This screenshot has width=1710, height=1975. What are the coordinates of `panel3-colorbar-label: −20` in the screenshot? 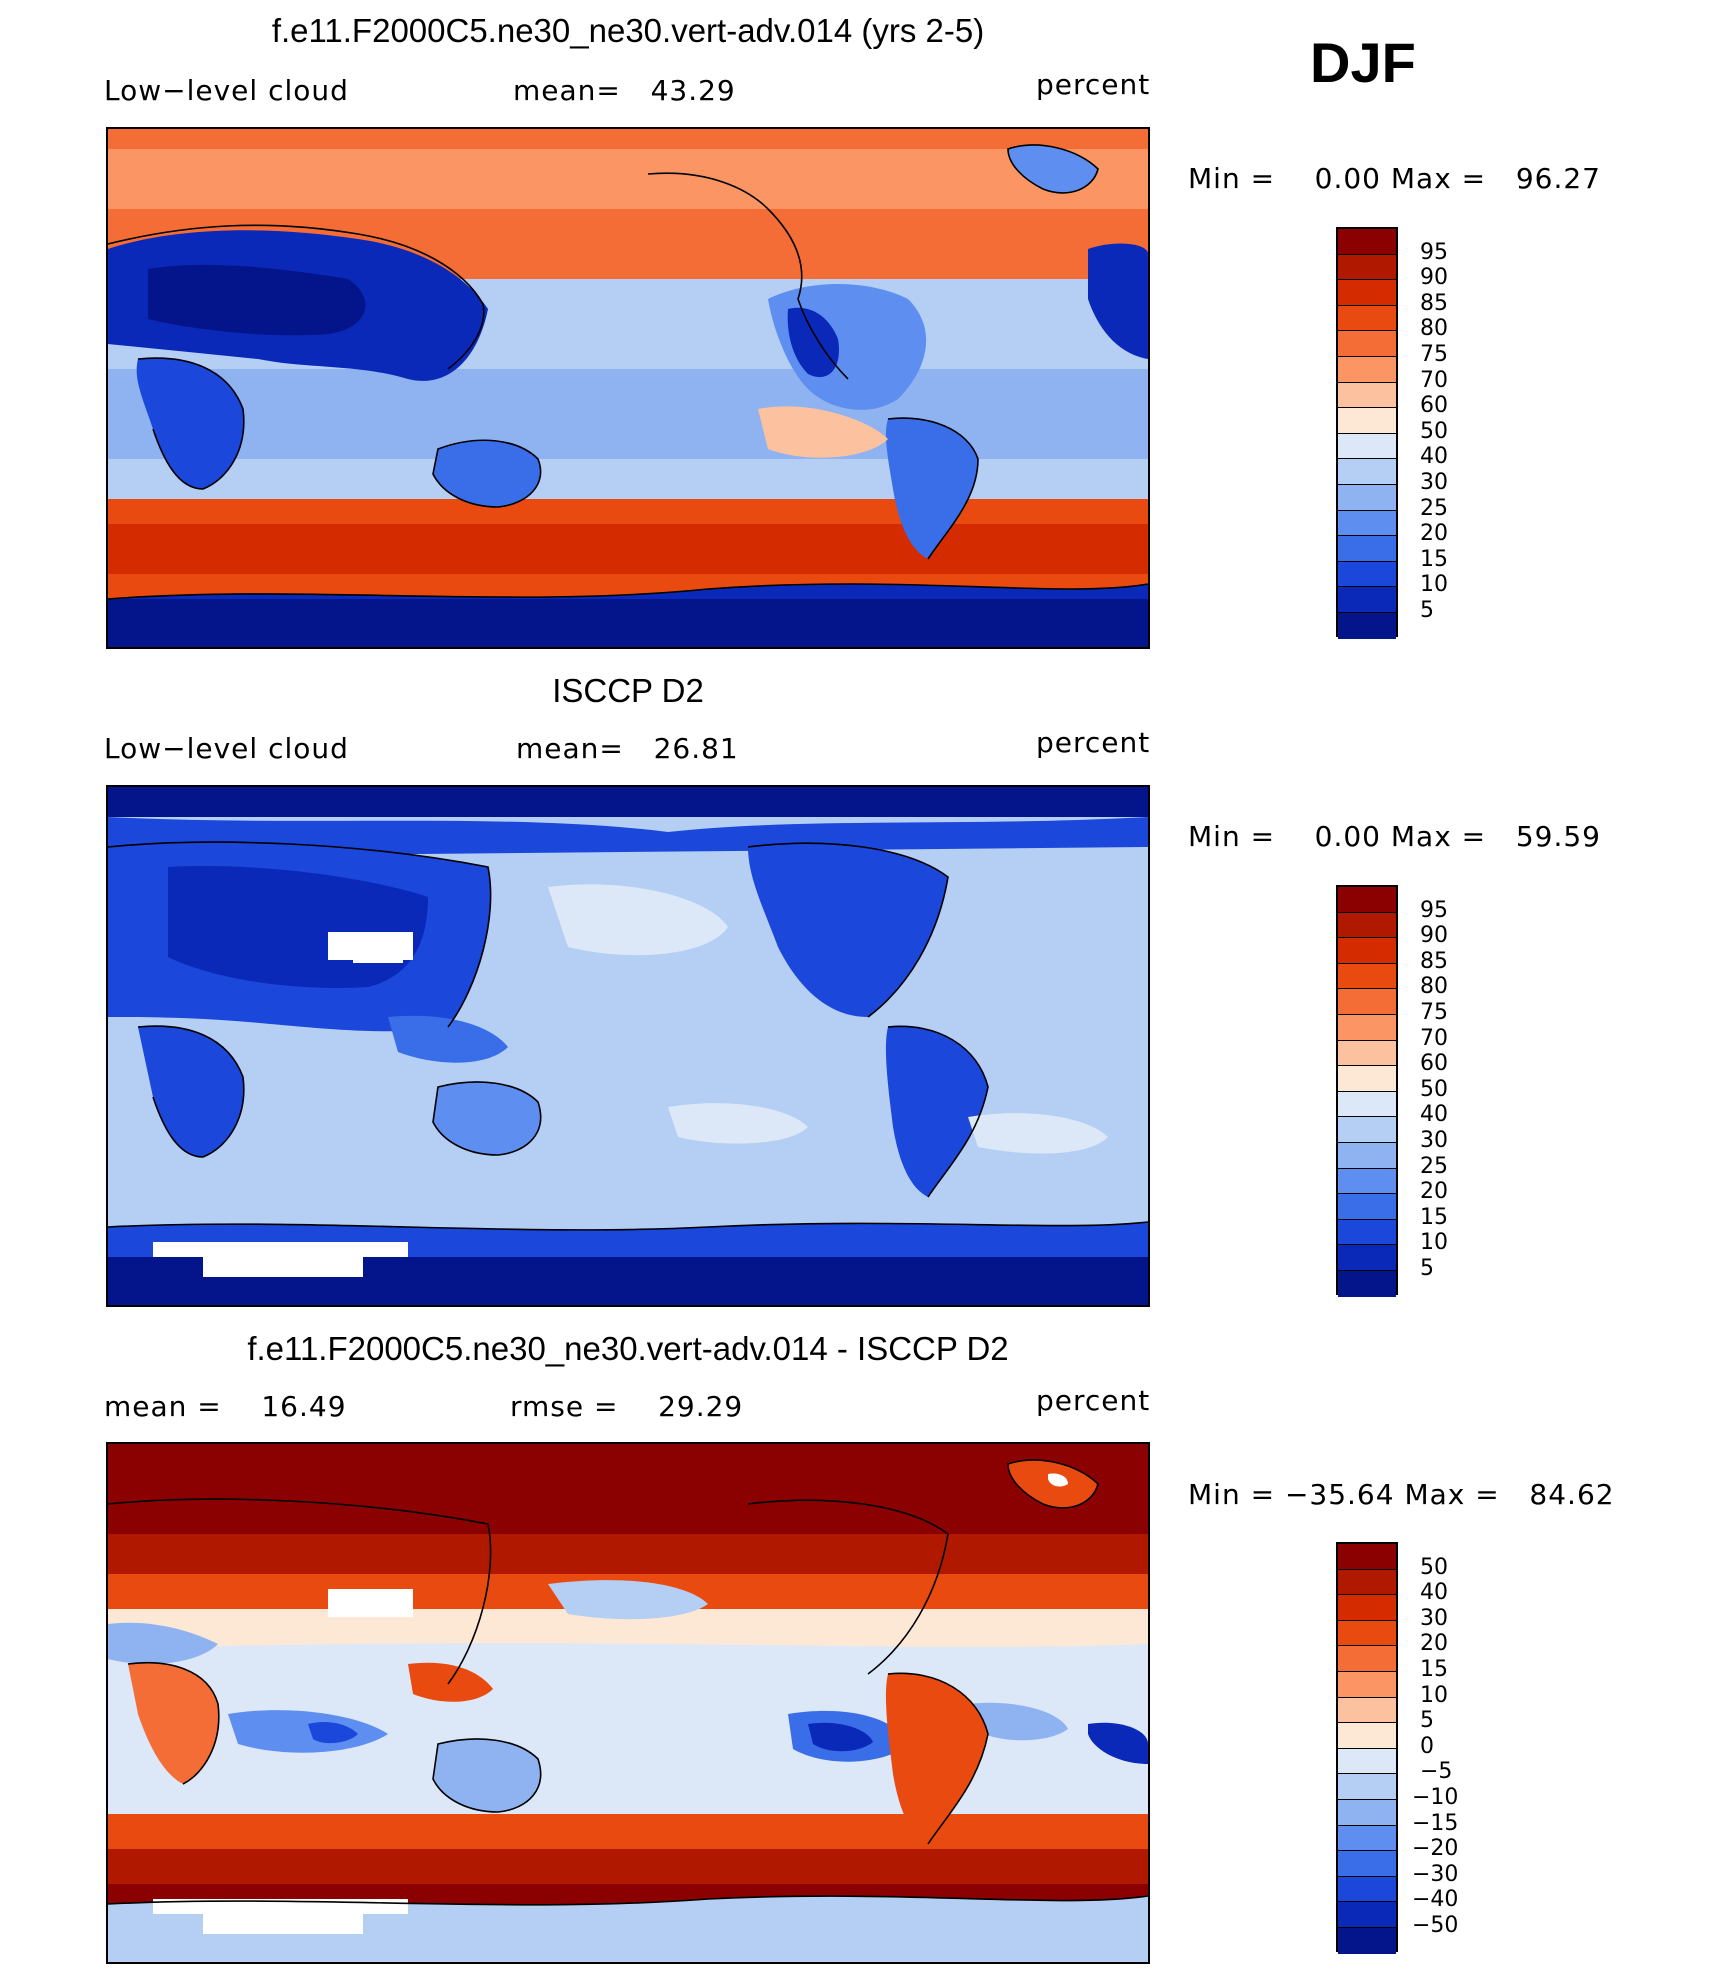 It's located at (1435, 1849).